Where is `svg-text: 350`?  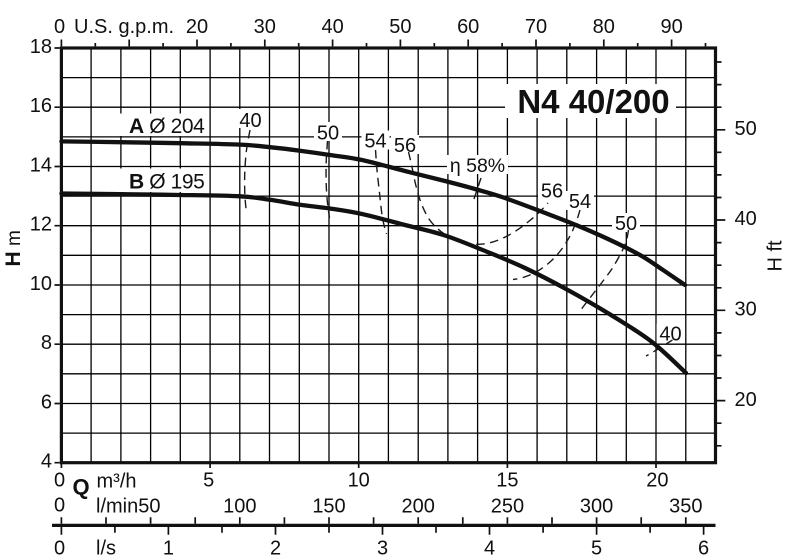 svg-text: 350 is located at coordinates (685, 507).